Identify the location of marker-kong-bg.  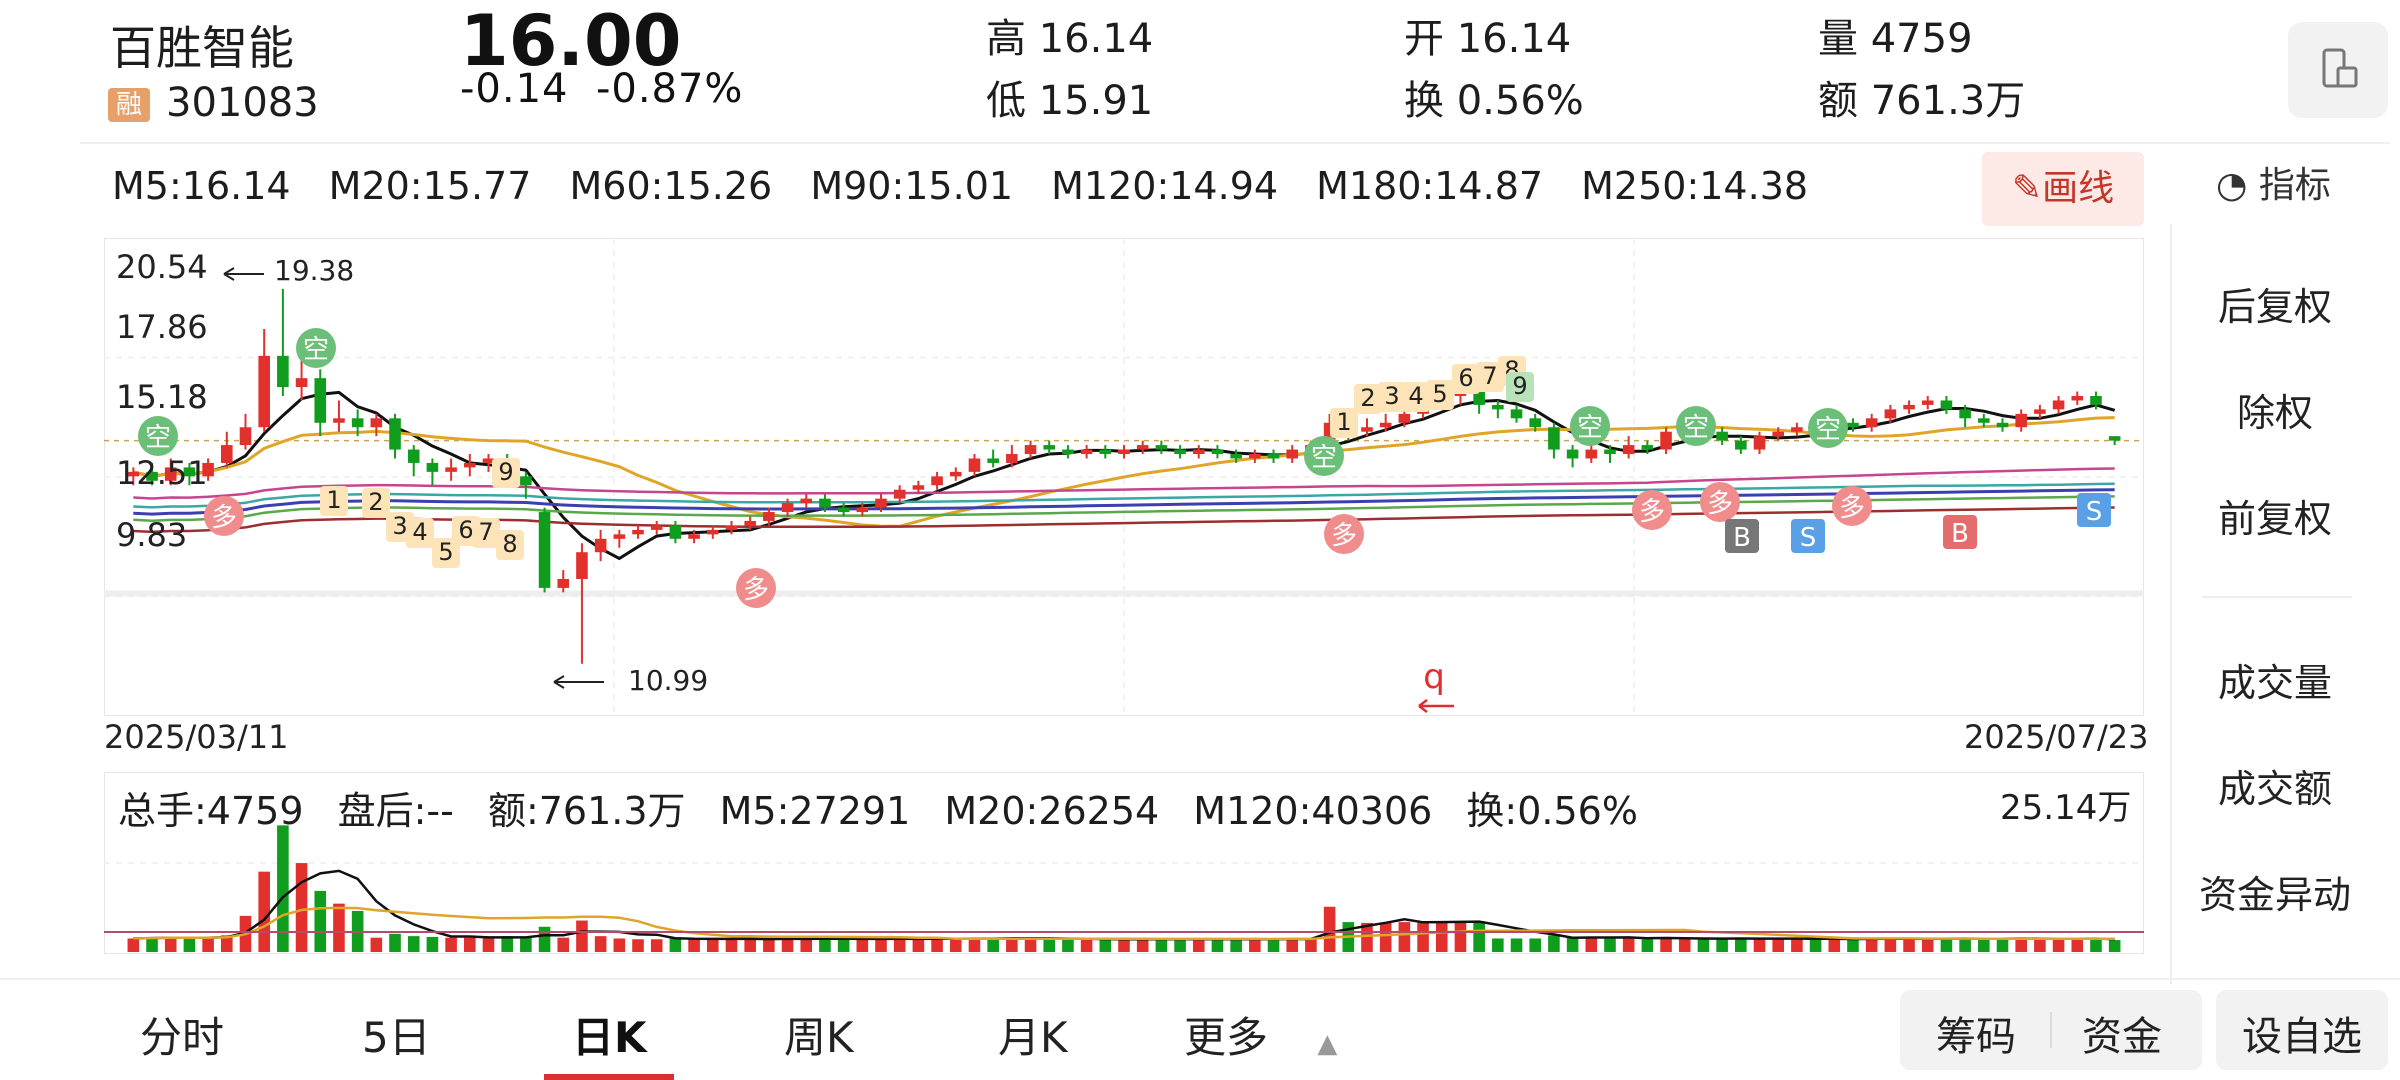
(1324, 456).